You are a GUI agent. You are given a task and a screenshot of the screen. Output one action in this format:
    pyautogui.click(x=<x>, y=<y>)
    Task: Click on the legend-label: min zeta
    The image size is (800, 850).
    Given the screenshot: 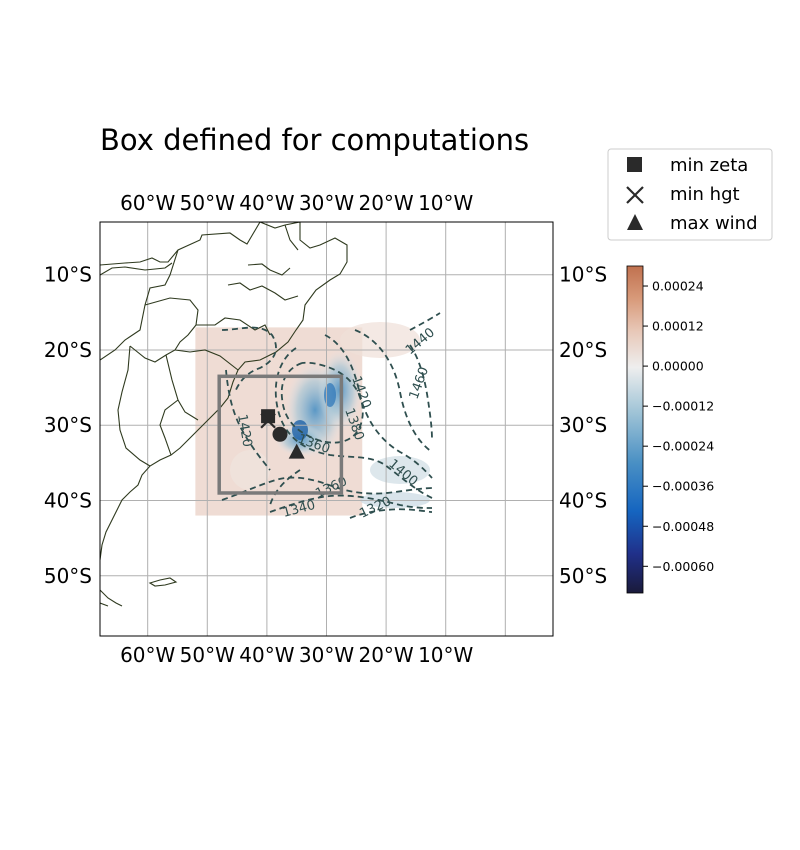 What is the action you would take?
    pyautogui.click(x=709, y=165)
    